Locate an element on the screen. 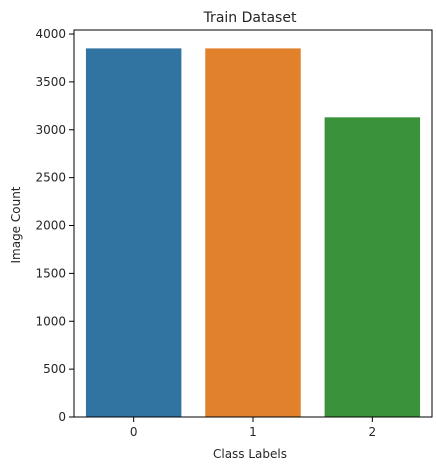 The height and width of the screenshot is (470, 436). y-axis: 0 500 1000 1500 2000 2500 3000 3500 4000 is located at coordinates (54, 225).